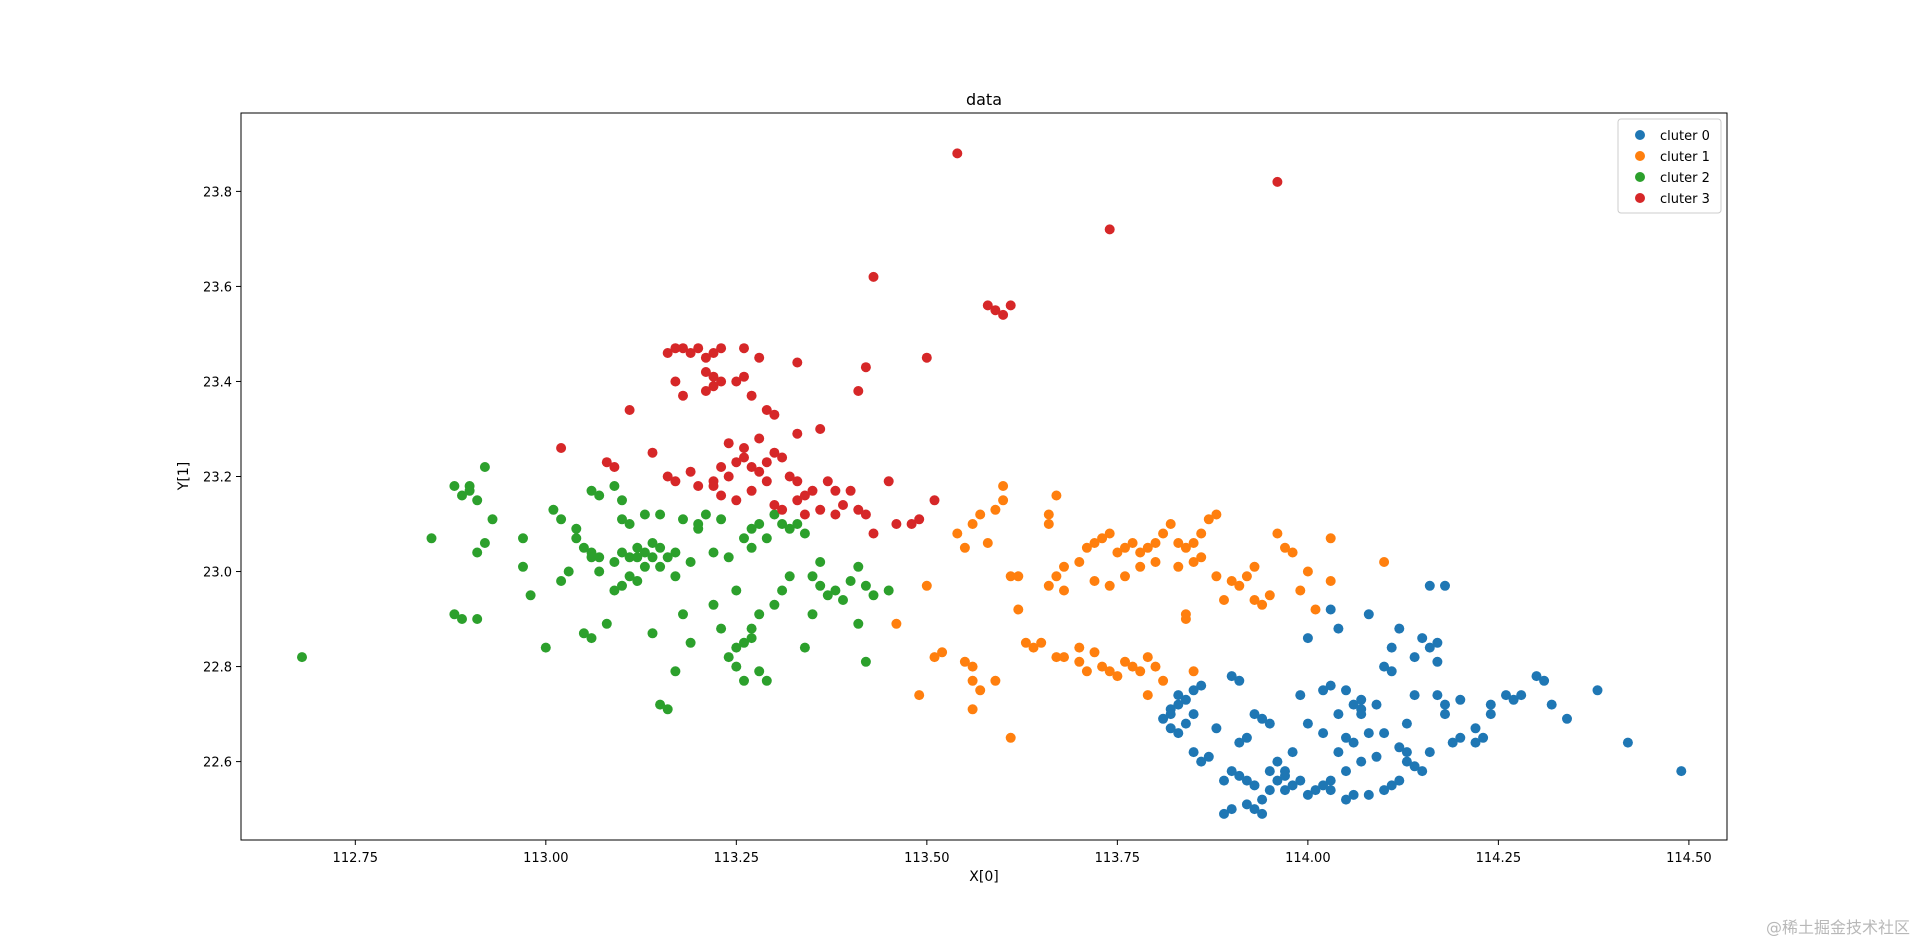 The image size is (1920, 944). What do you see at coordinates (222, 478) in the screenshot?
I see `y-axis: 22.6 22.8 23.0 23.2 23.4 23.6 23.8` at bounding box center [222, 478].